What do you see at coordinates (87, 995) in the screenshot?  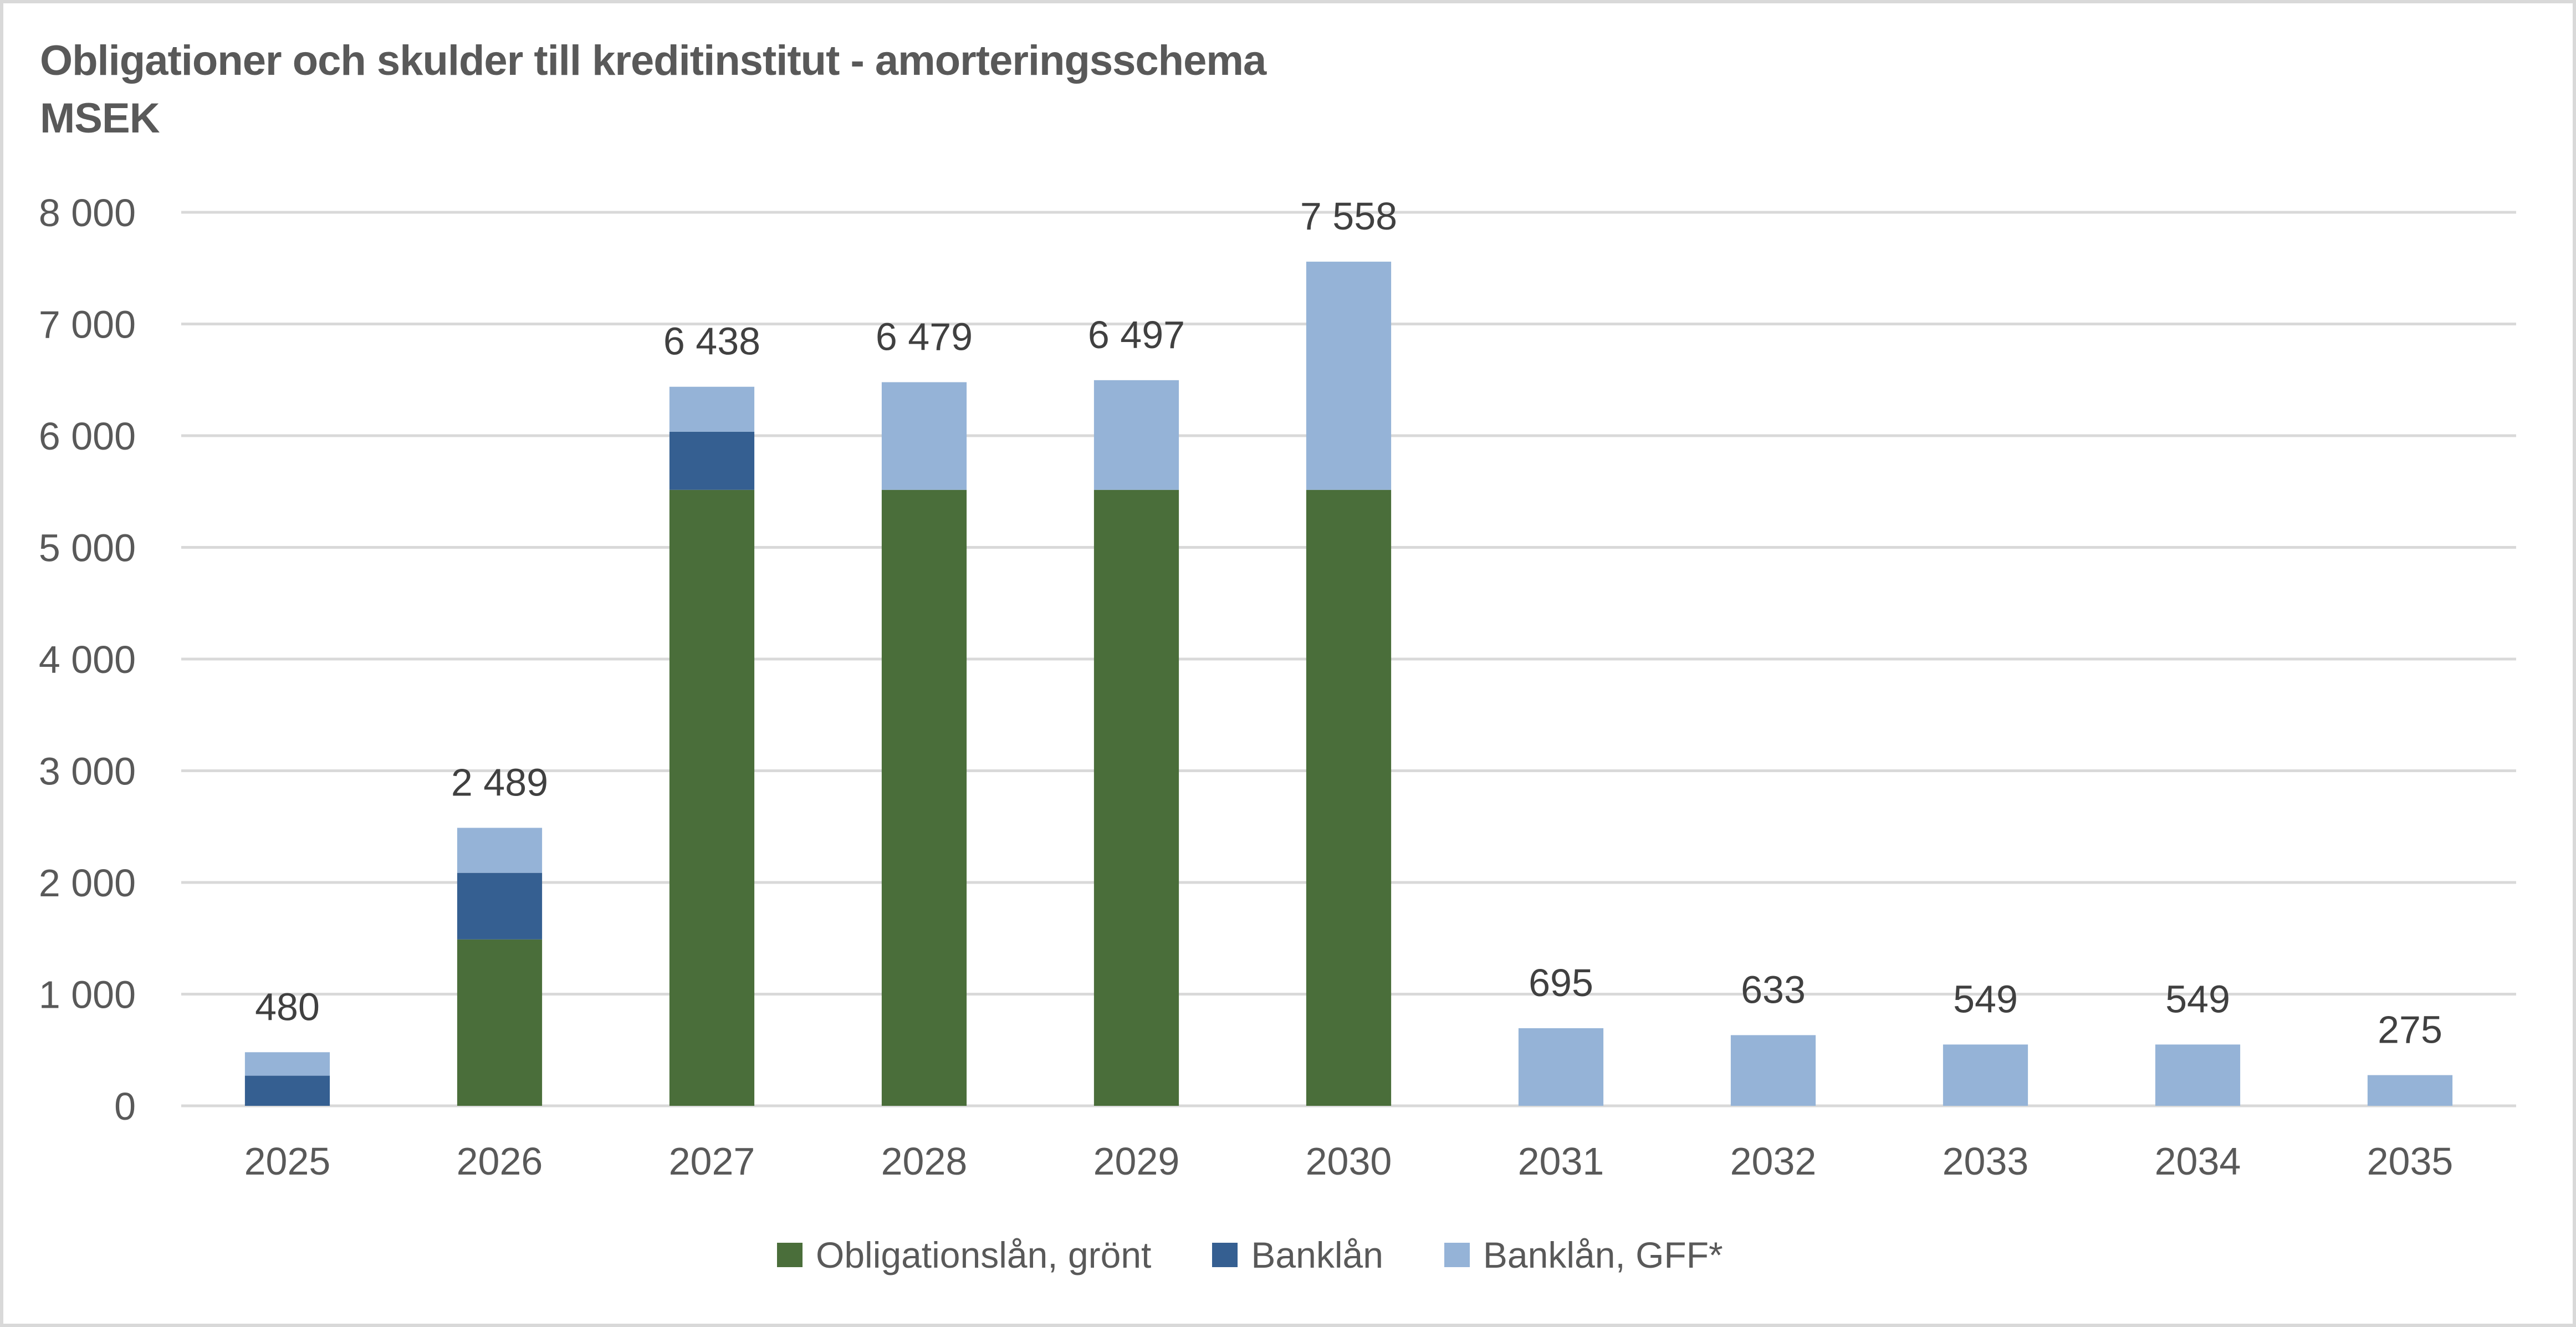 I see `y-tick-label: 1 000` at bounding box center [87, 995].